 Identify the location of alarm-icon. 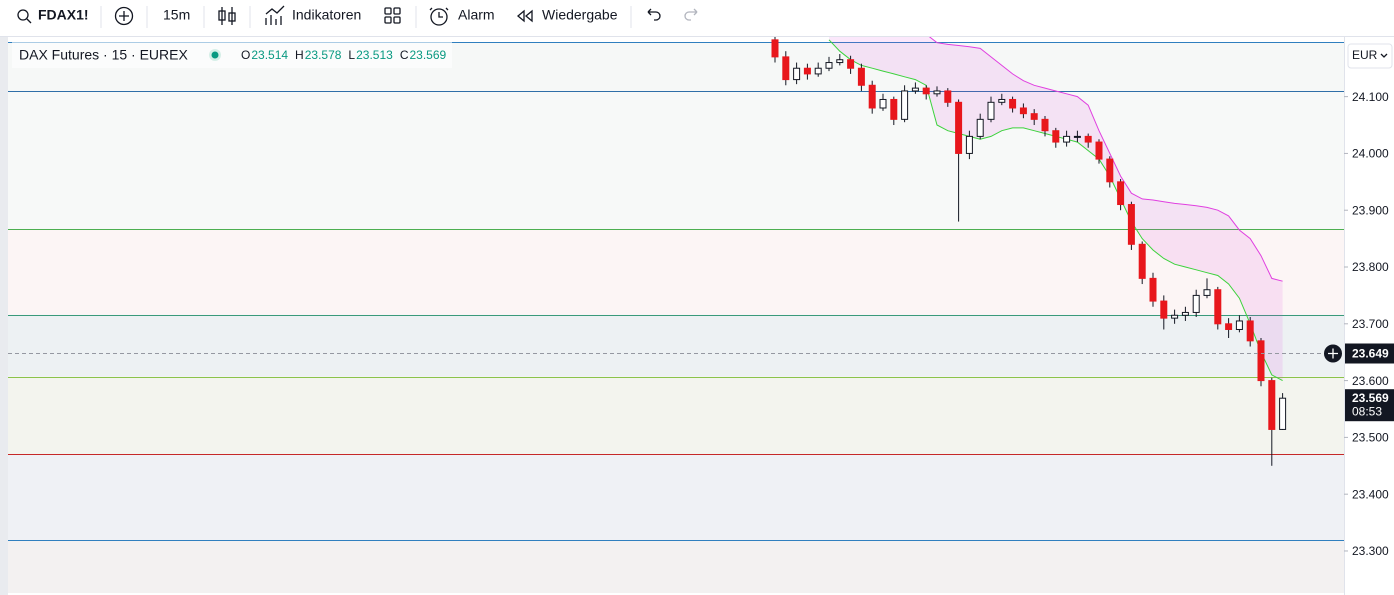
(439, 17).